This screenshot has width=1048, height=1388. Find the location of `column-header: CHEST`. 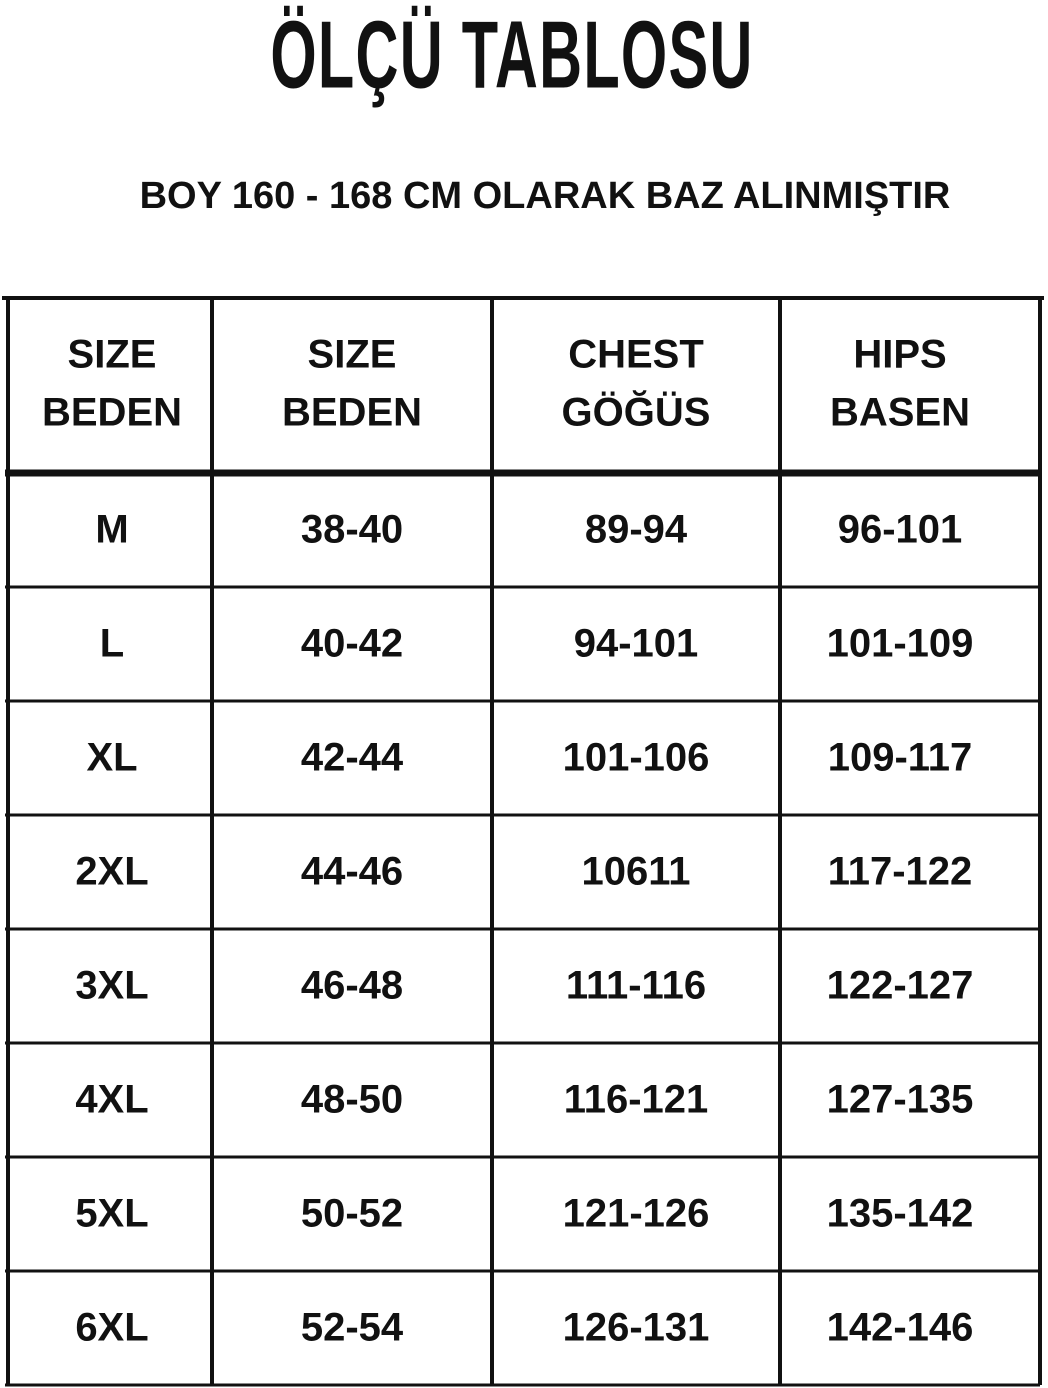

column-header: CHEST is located at coordinates (636, 355).